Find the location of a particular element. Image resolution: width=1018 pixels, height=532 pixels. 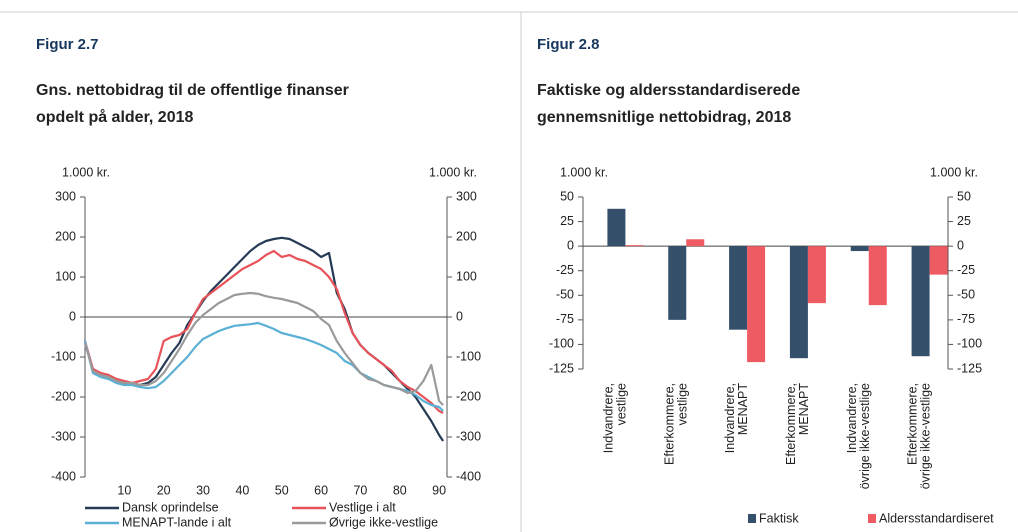

legend-label: MENAPT-lande i alt is located at coordinates (177, 522).